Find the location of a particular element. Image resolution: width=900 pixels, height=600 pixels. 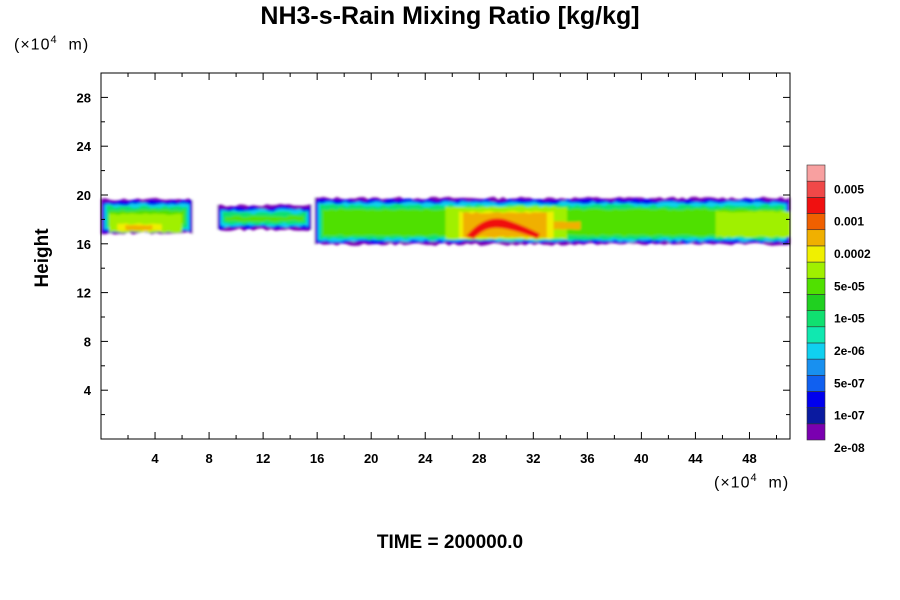

x-tick-label: 8 is located at coordinates (208, 458).